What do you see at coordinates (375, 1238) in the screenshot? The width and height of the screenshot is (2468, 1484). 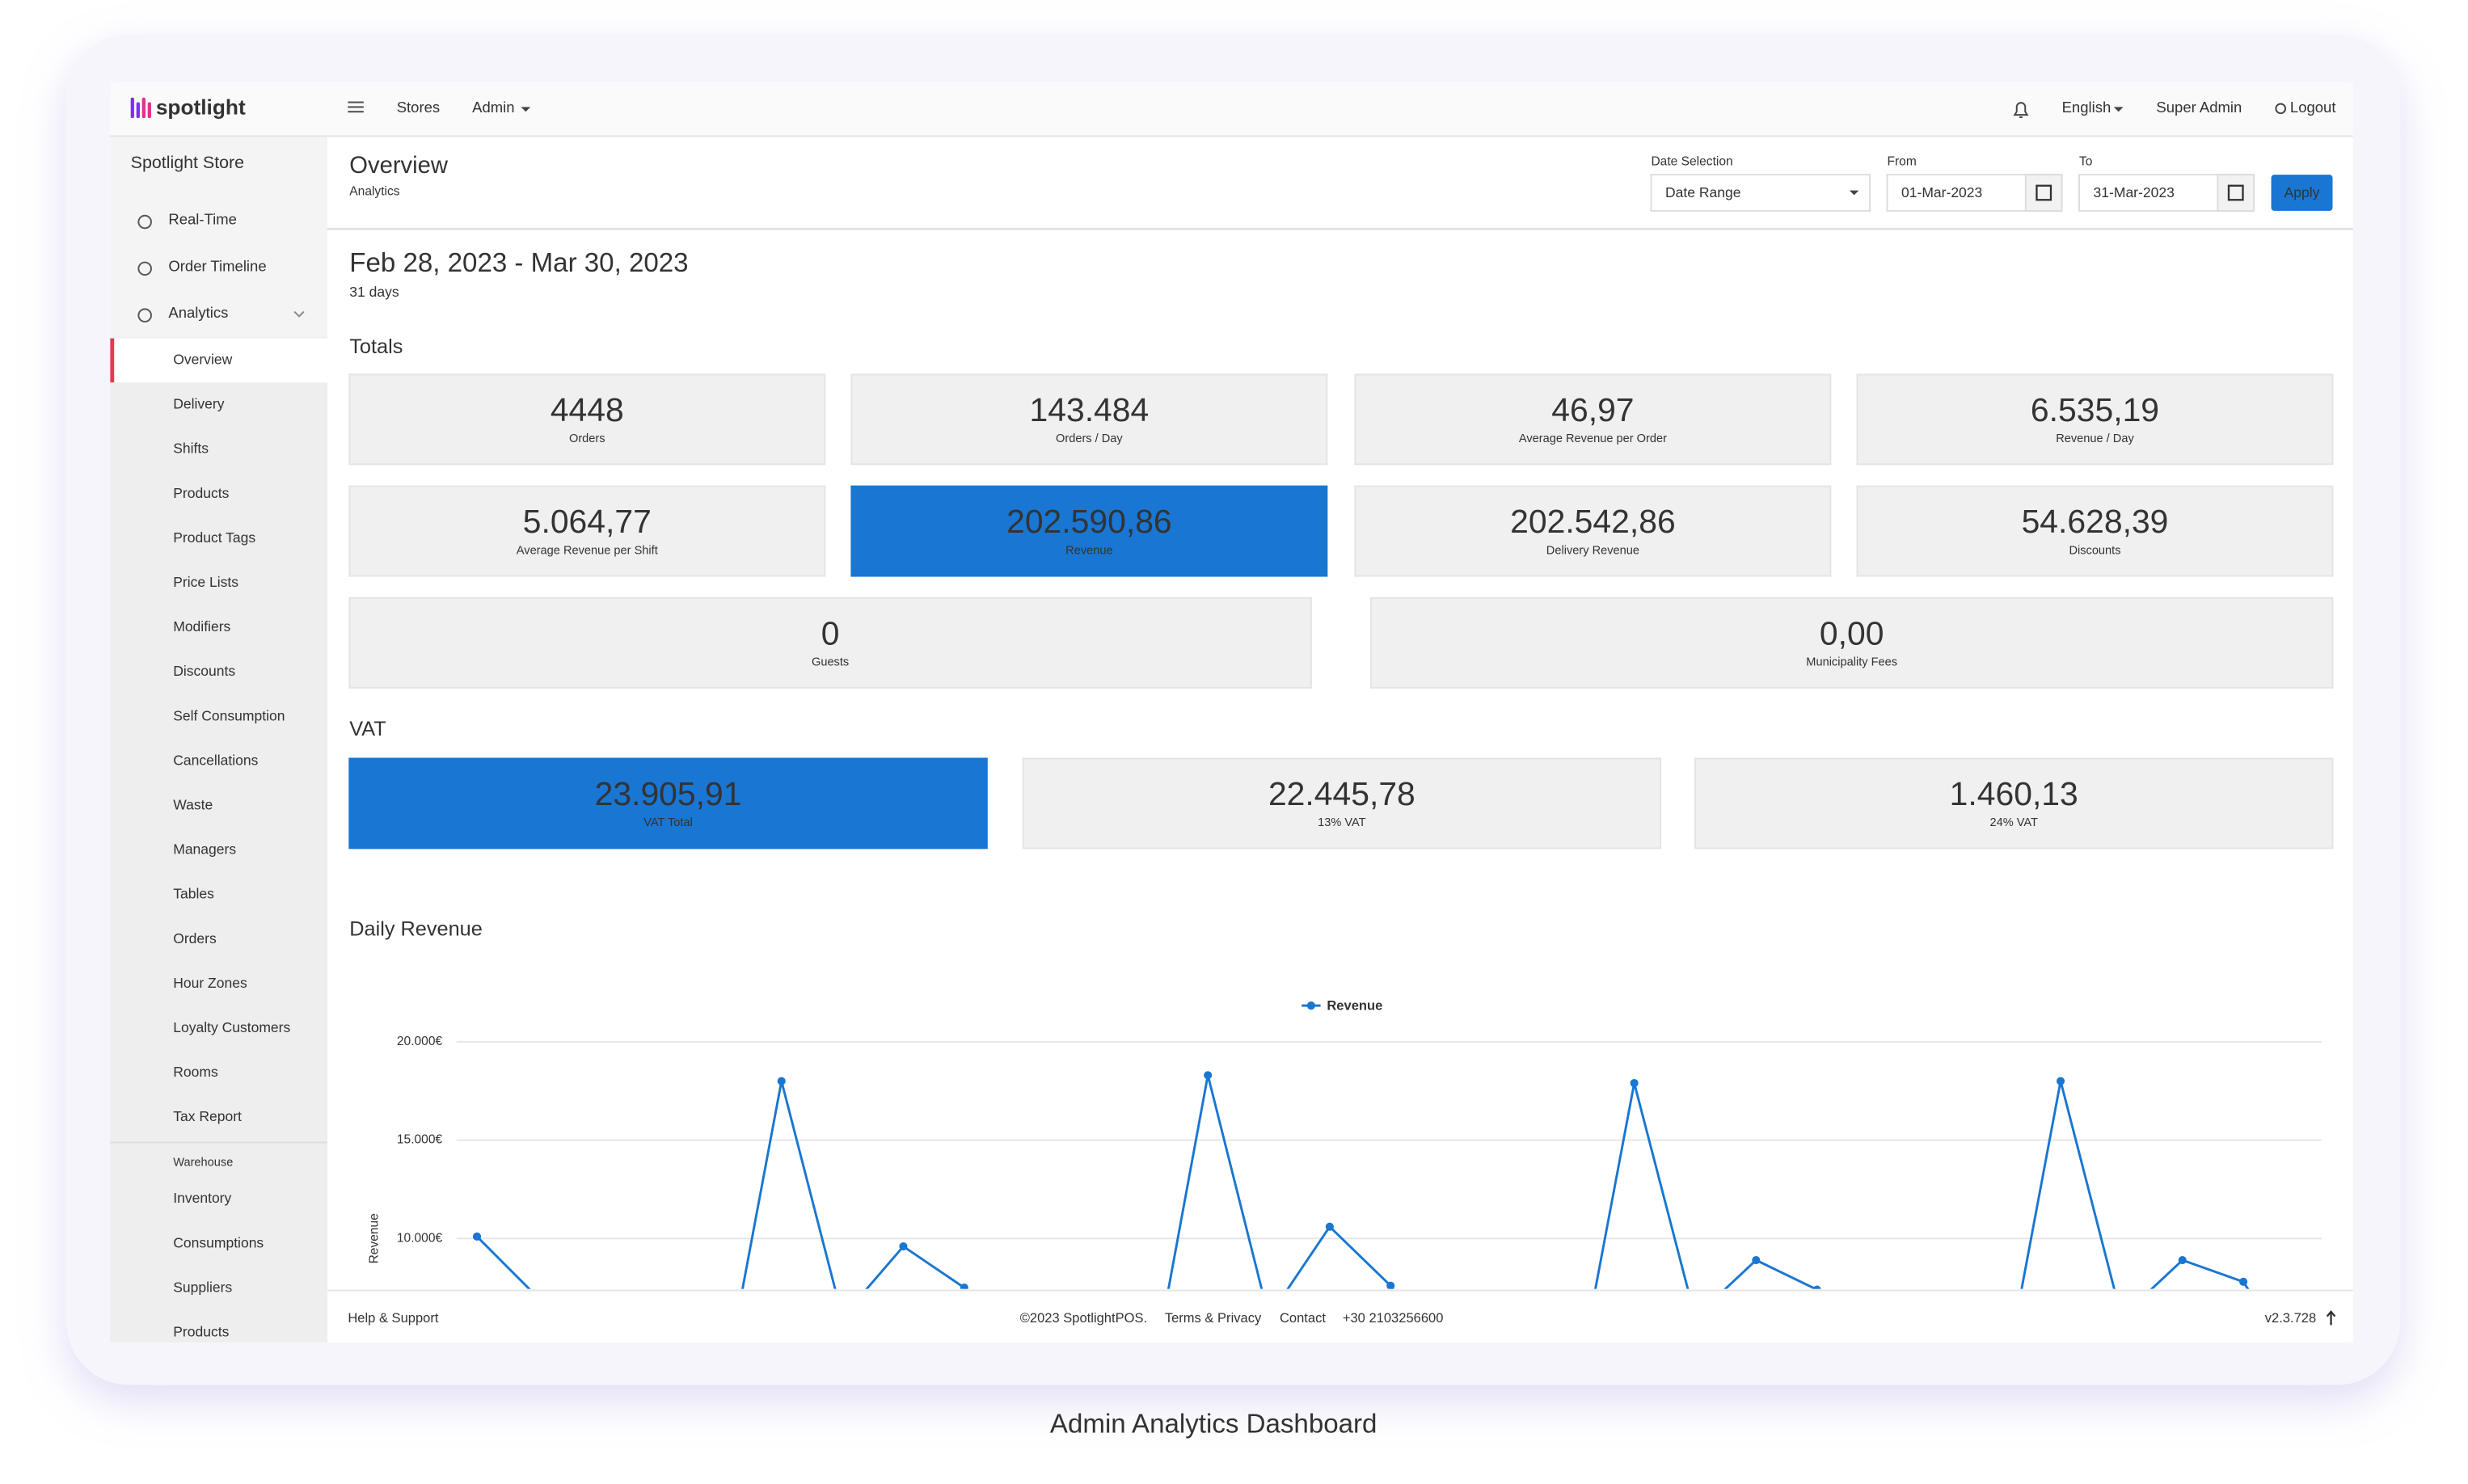 I see `y-axis-label: Revenue` at bounding box center [375, 1238].